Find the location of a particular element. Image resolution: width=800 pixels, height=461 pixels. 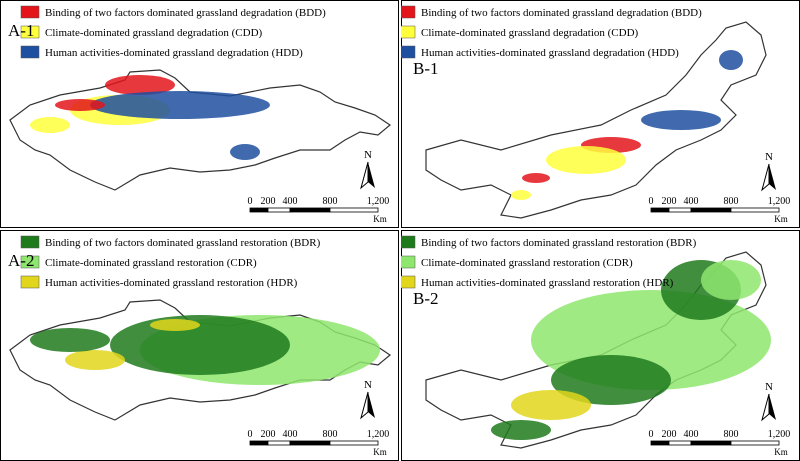

panel-label: A-2 is located at coordinates (21, 260).